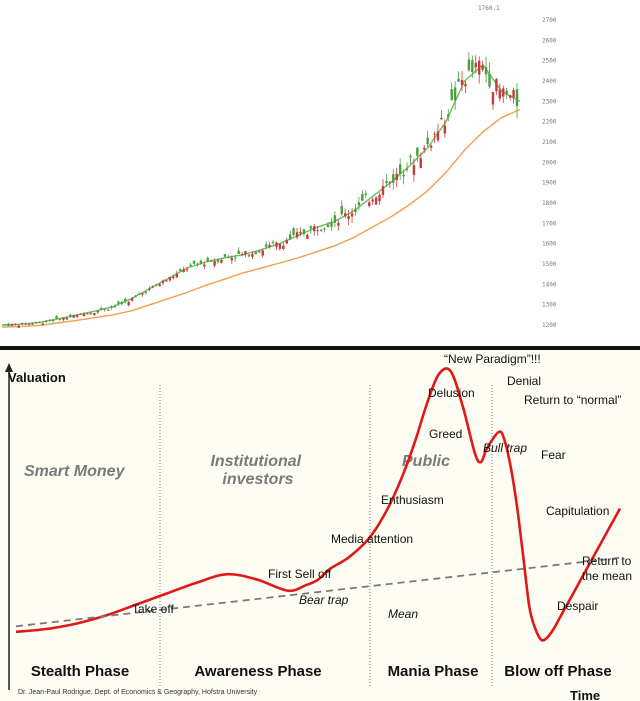  Describe the element at coordinates (549, 223) in the screenshot. I see `y-tick-label: 1700` at that location.